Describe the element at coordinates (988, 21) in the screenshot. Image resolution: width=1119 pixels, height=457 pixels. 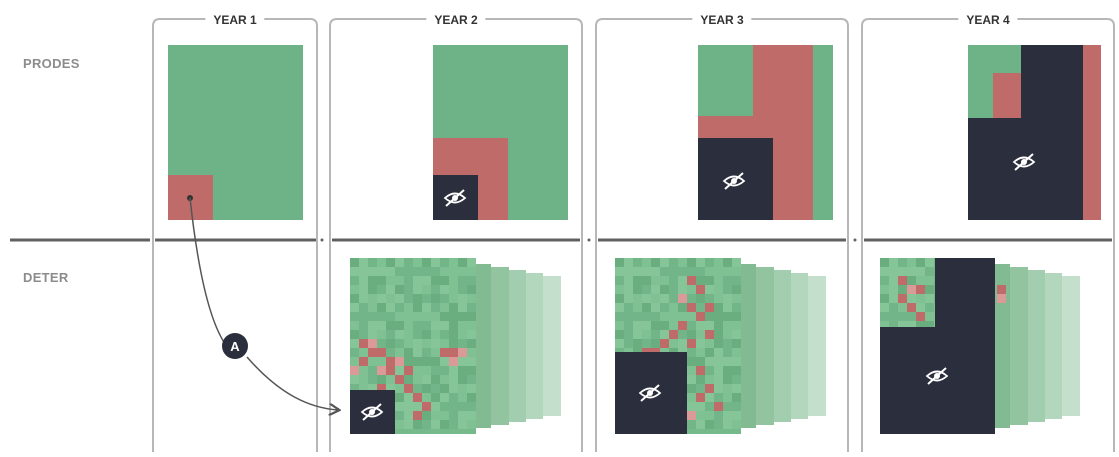
I see `year-4-title: YEAR 4` at that location.